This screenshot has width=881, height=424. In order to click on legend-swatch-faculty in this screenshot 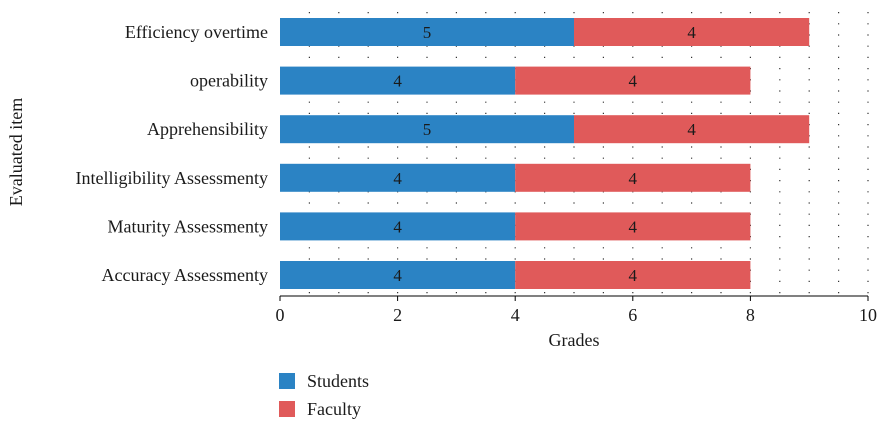, I will do `click(287, 409)`.